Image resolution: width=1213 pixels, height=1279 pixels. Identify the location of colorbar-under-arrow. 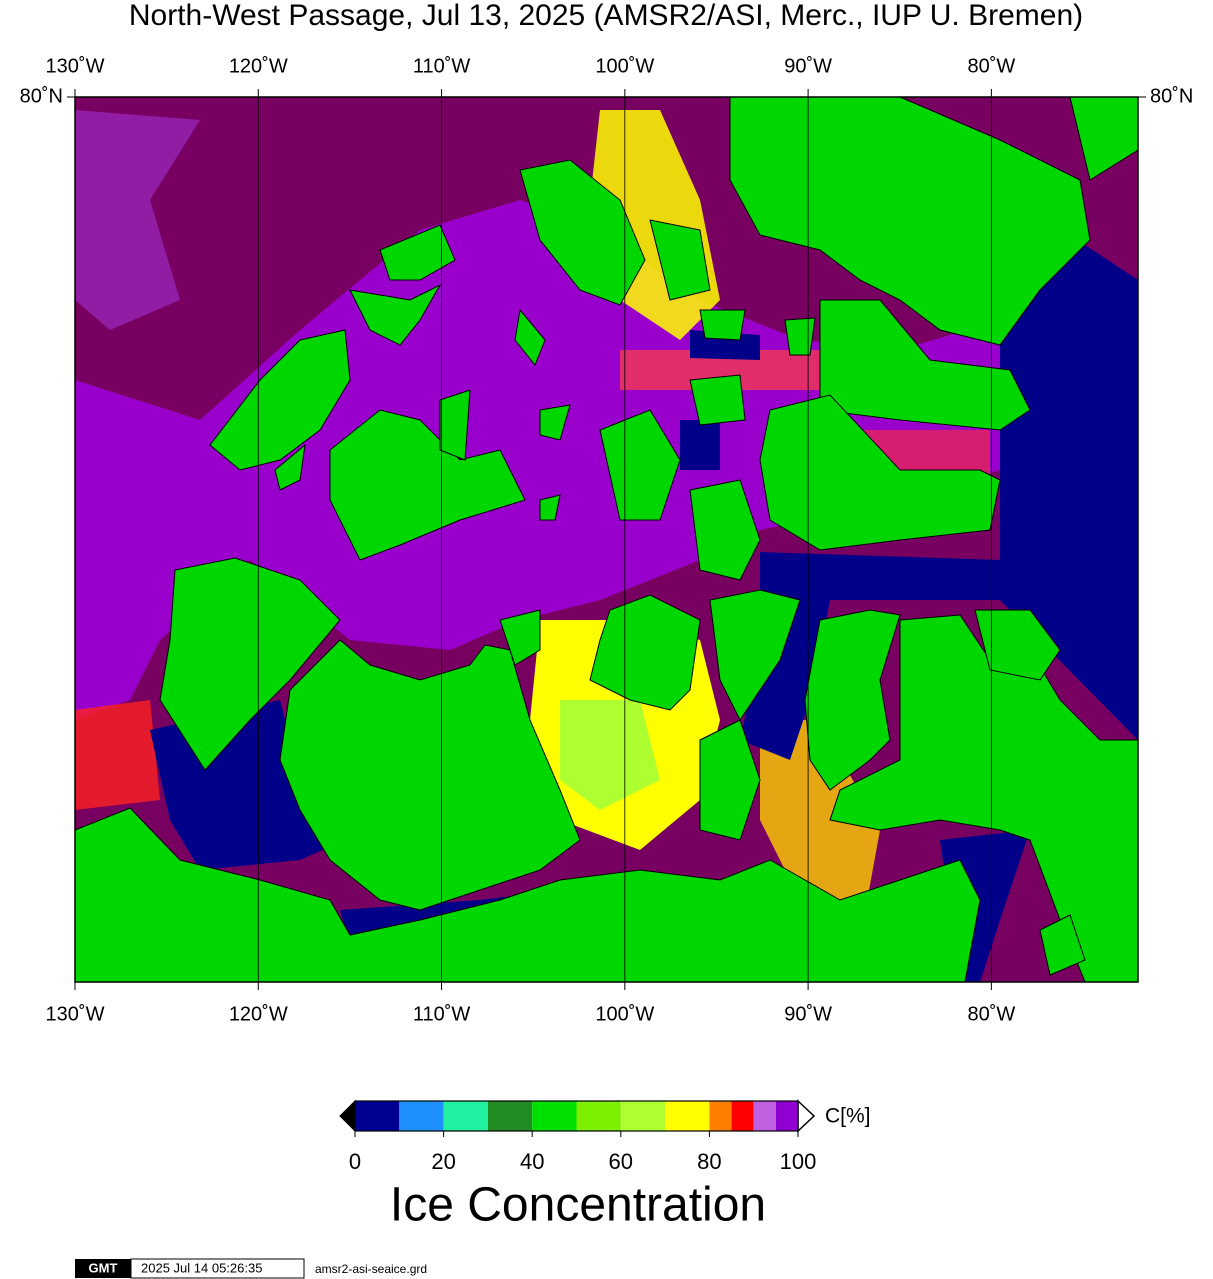
(347, 1116).